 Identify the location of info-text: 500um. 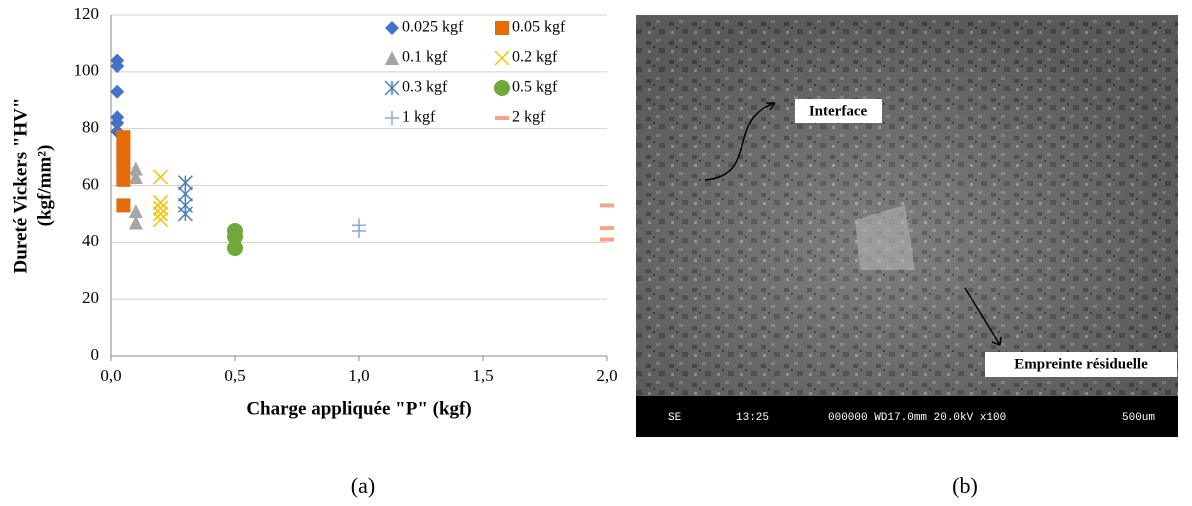
(1138, 418).